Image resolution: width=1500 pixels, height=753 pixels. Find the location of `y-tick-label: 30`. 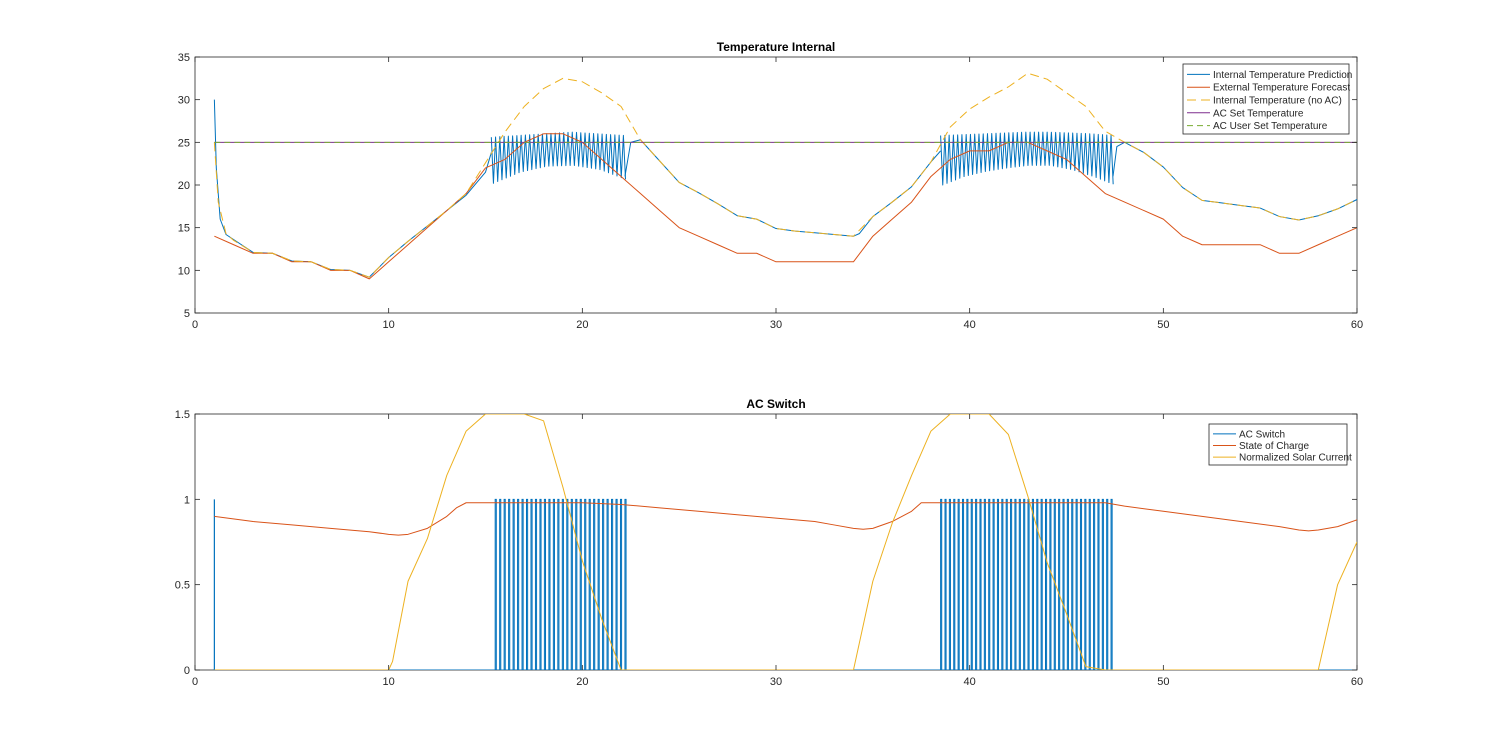

y-tick-label: 30 is located at coordinates (184, 101).